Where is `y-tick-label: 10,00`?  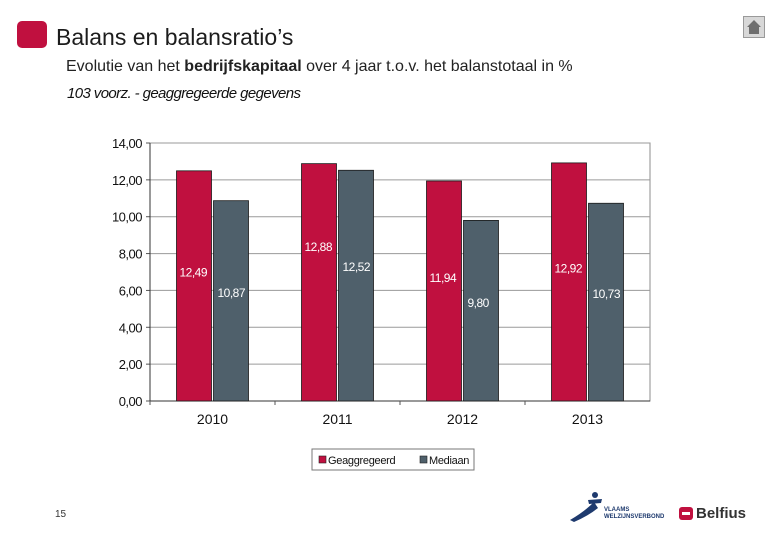
y-tick-label: 10,00 is located at coordinates (127, 217).